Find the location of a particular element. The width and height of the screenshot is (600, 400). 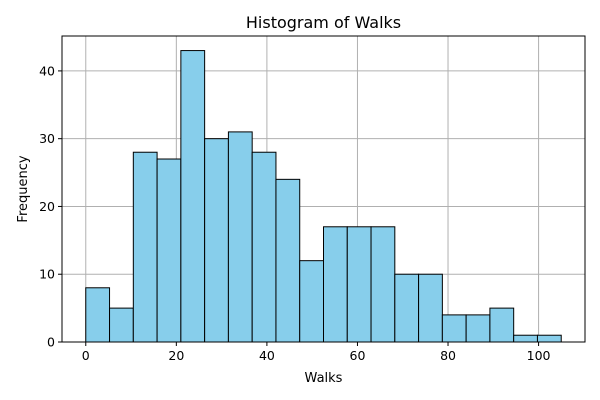

x-tick-label: 40 is located at coordinates (267, 355).